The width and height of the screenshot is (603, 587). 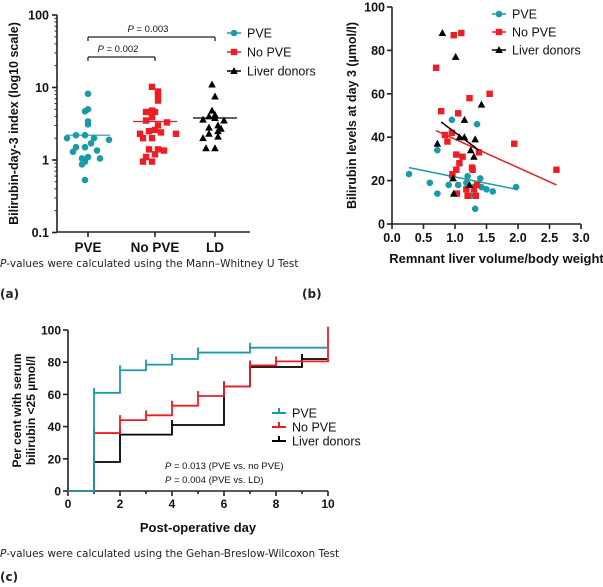 What do you see at coordinates (55, 363) in the screenshot?
I see `c-y-tick-label: 80` at bounding box center [55, 363].